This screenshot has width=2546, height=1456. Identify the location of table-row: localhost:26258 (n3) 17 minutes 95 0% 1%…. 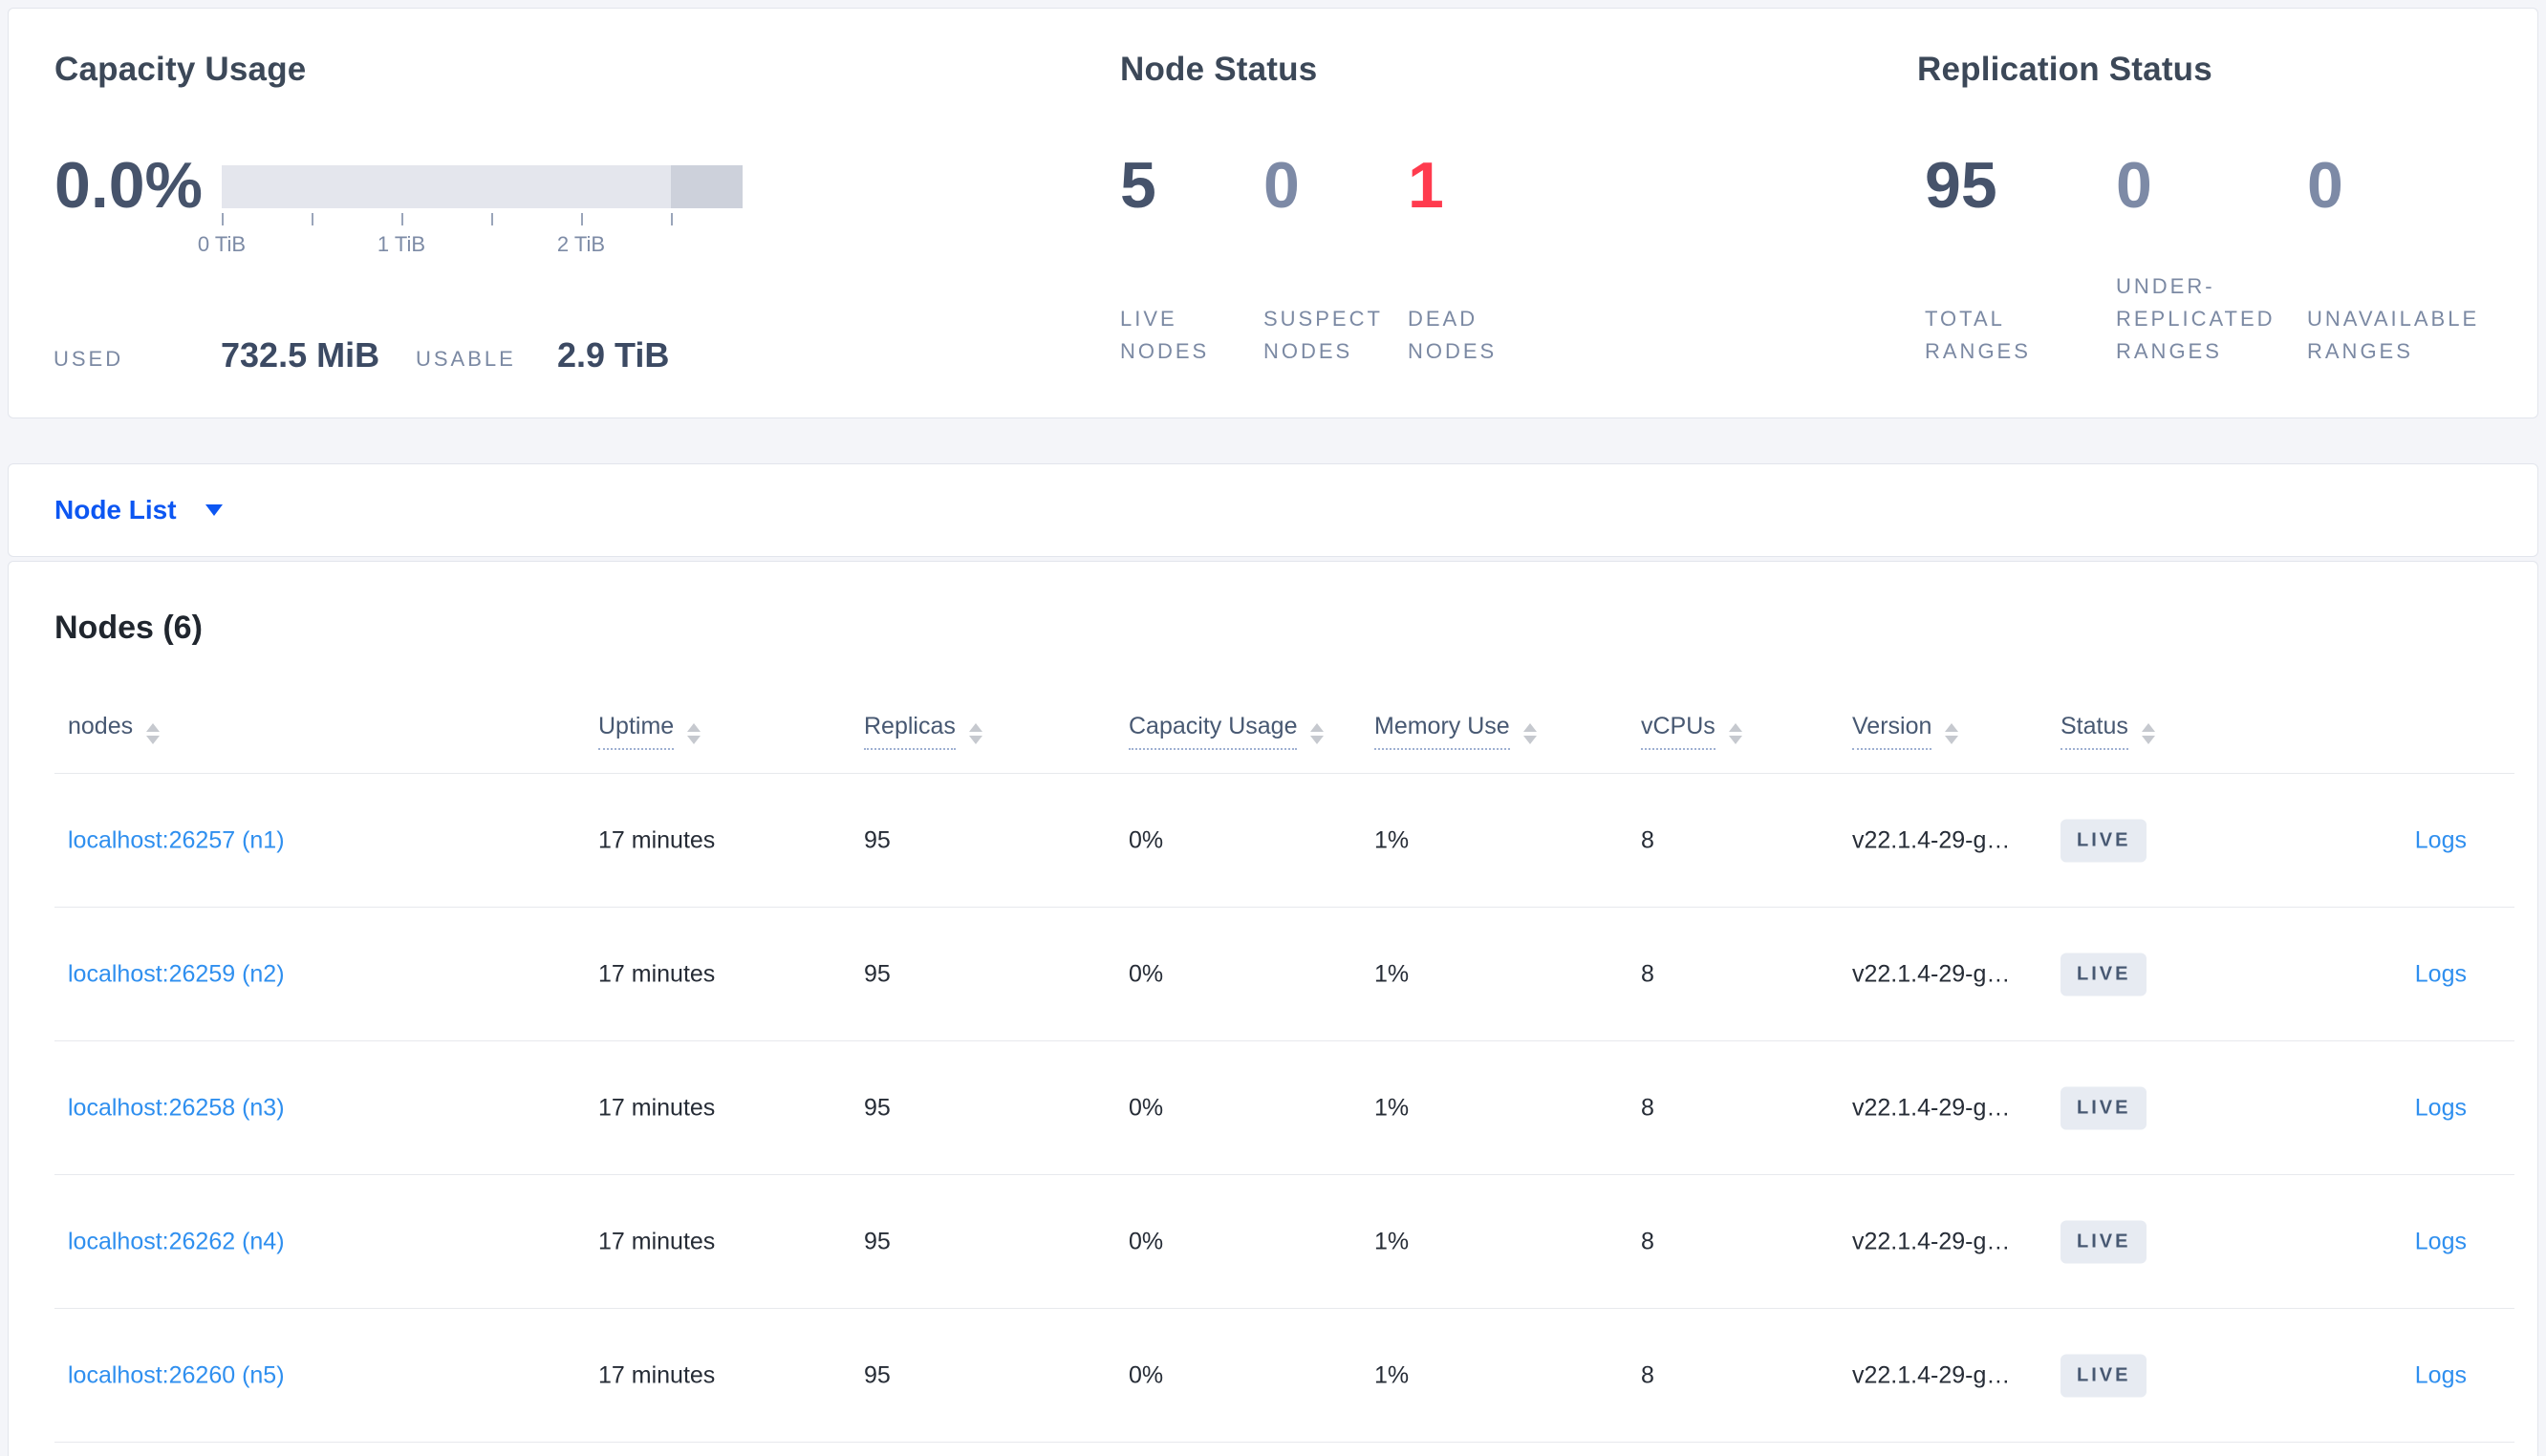
(1273, 1108).